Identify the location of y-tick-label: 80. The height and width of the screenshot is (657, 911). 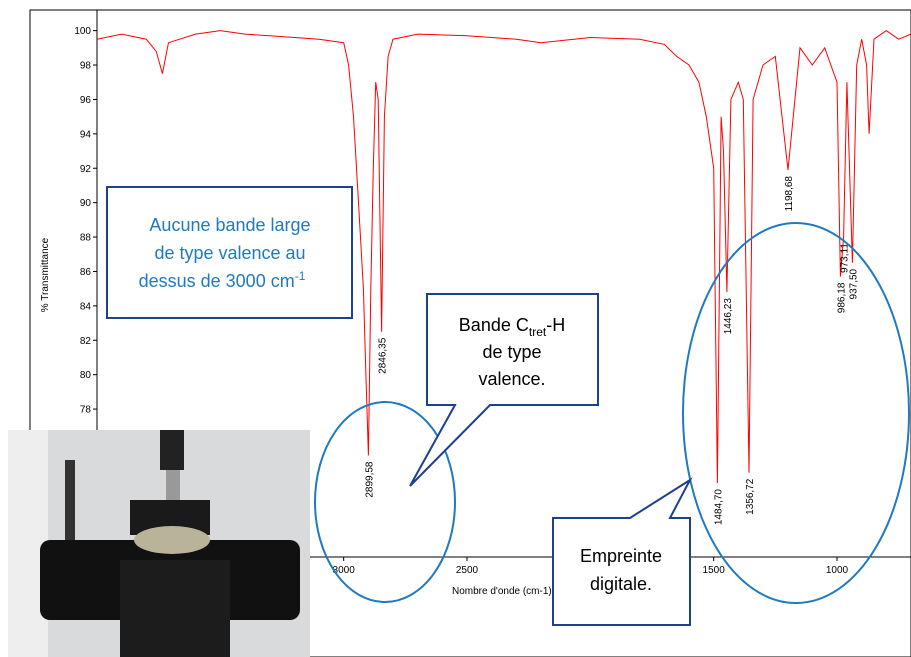
(86, 375).